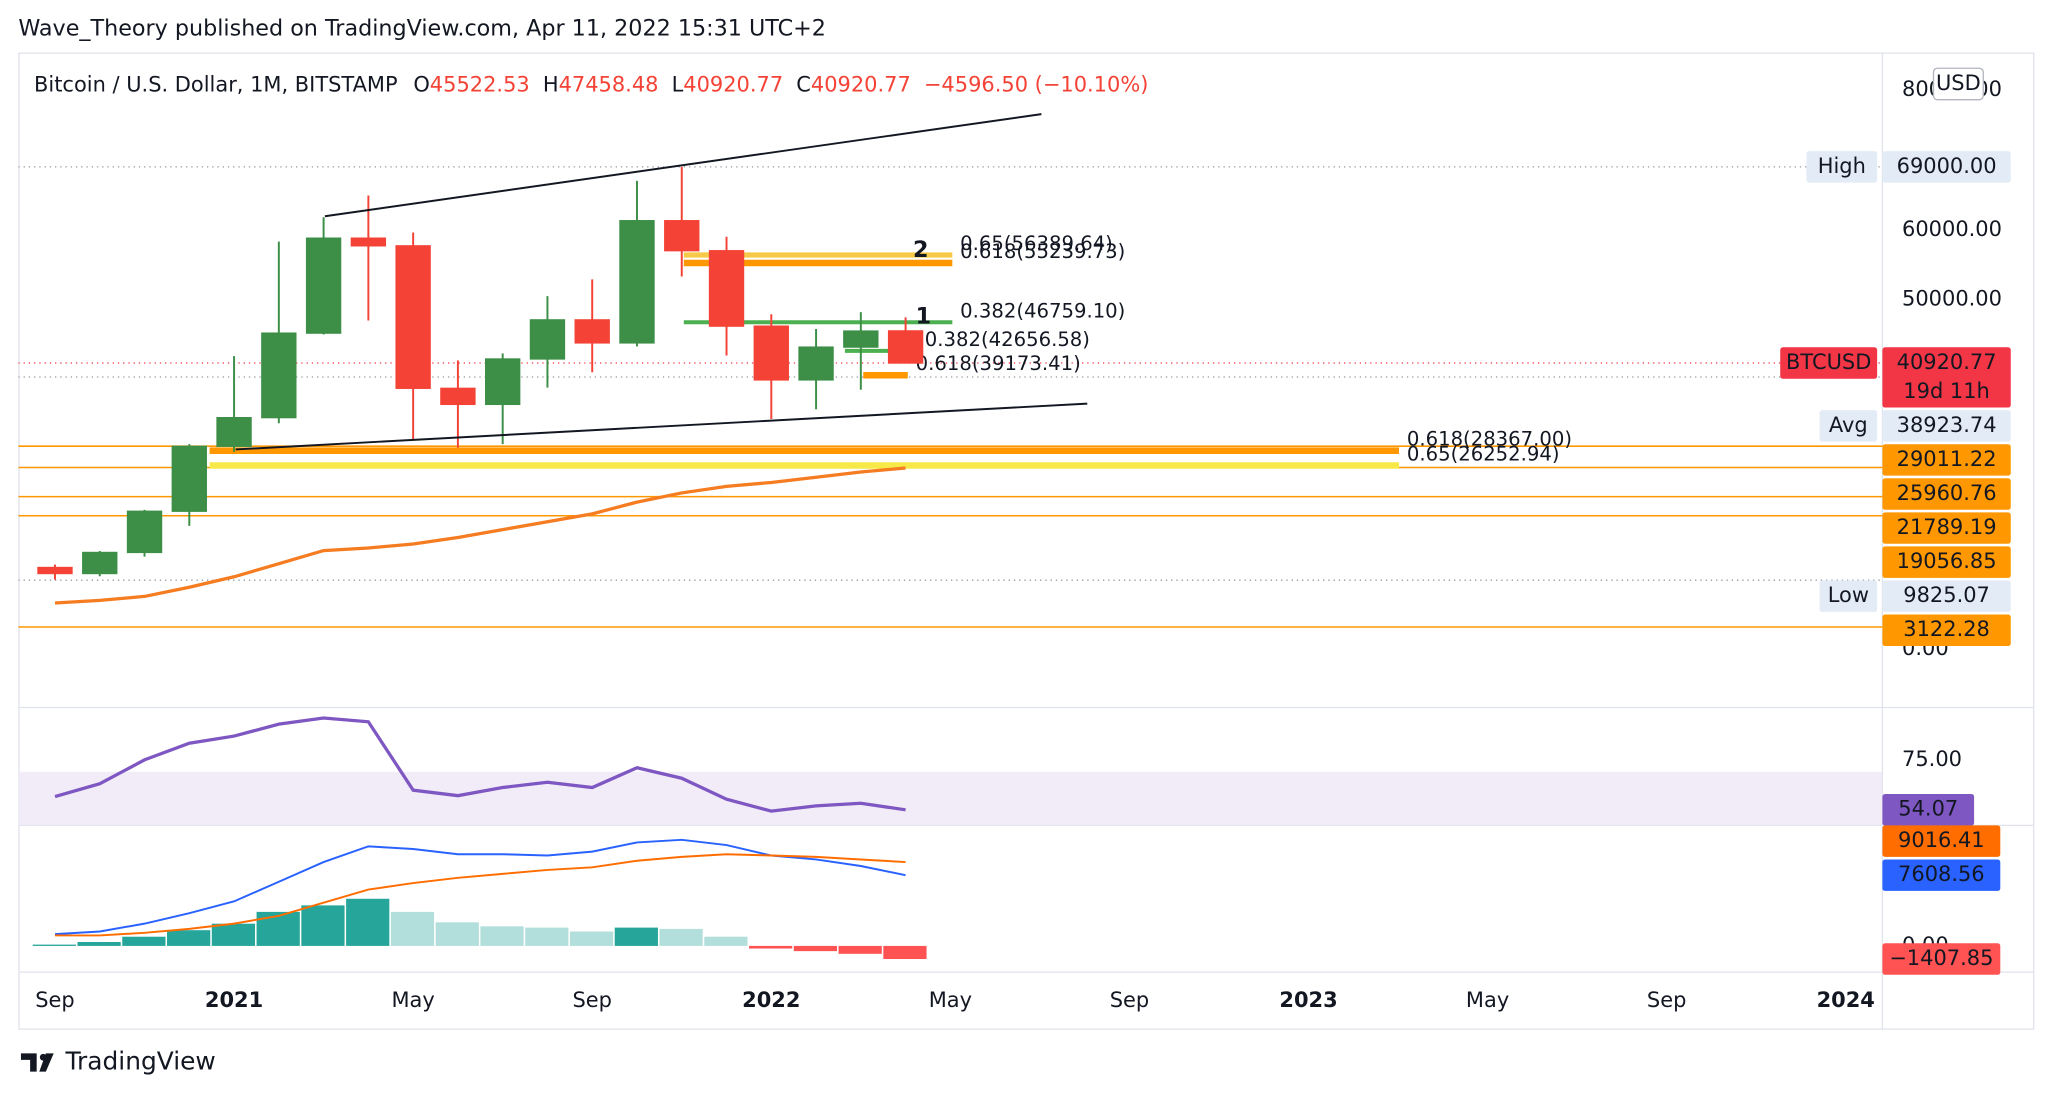  I want to click on histogram-last-label: −1407.85, so click(1941, 958).